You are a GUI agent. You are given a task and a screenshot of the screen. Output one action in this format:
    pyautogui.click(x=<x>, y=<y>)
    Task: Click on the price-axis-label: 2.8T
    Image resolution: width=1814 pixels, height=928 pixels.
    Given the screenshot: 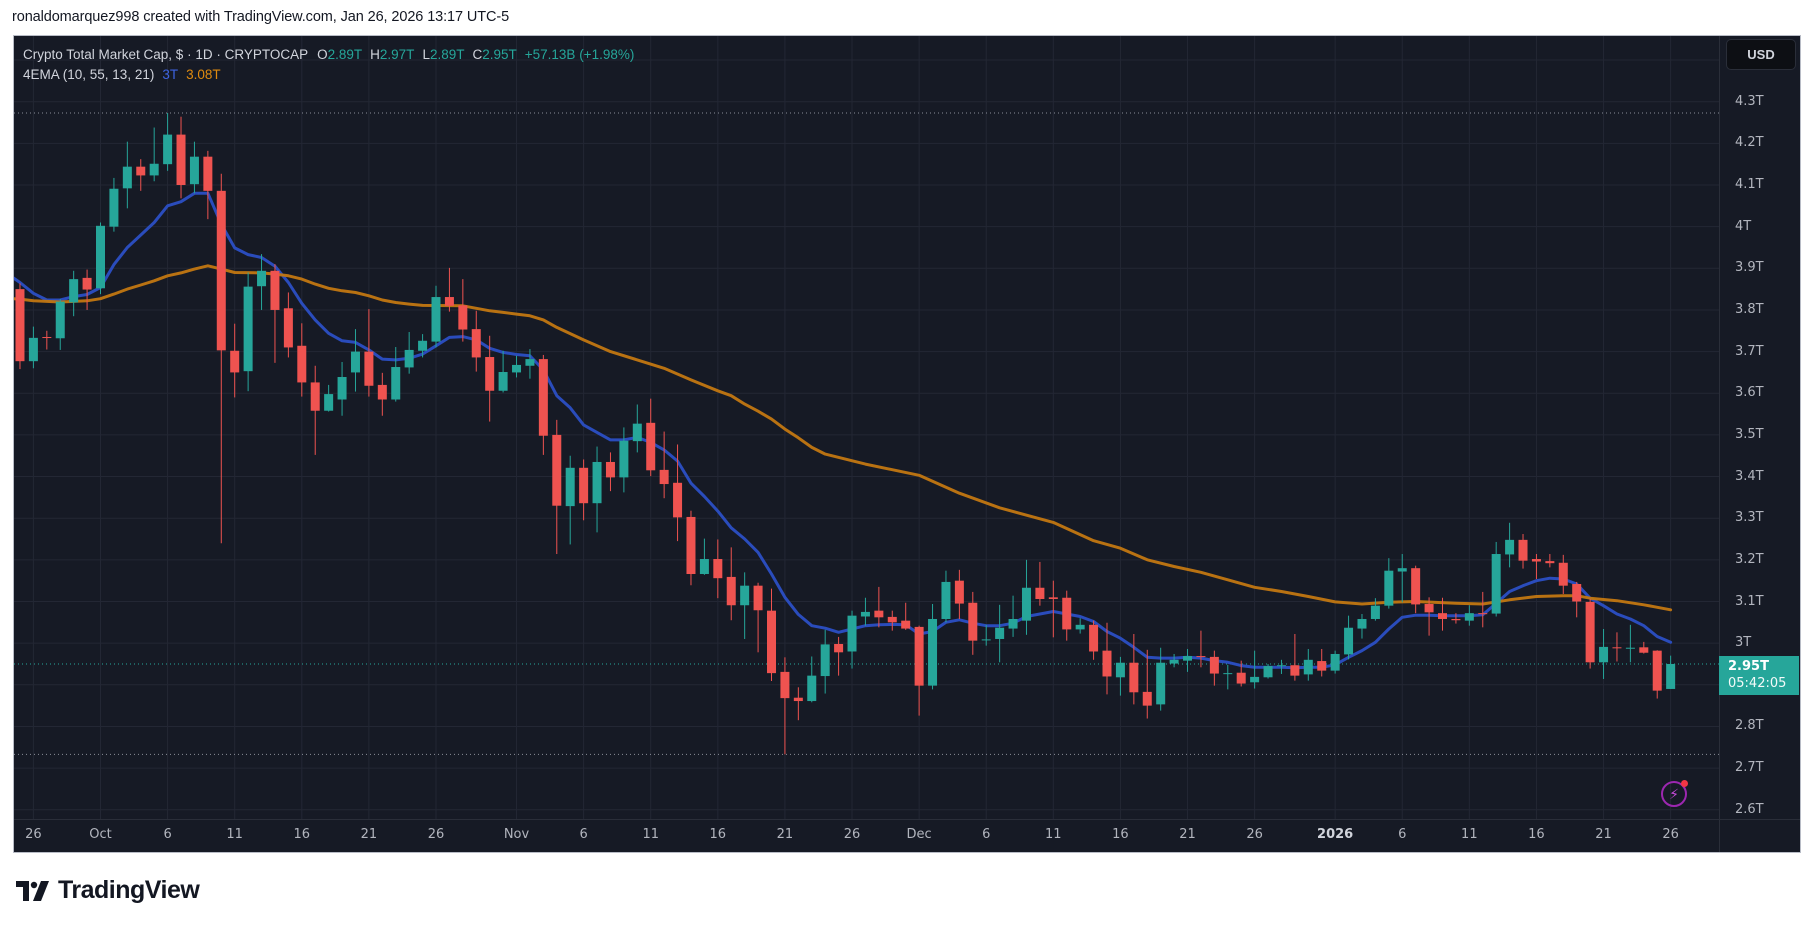 What is the action you would take?
    pyautogui.click(x=1749, y=726)
    